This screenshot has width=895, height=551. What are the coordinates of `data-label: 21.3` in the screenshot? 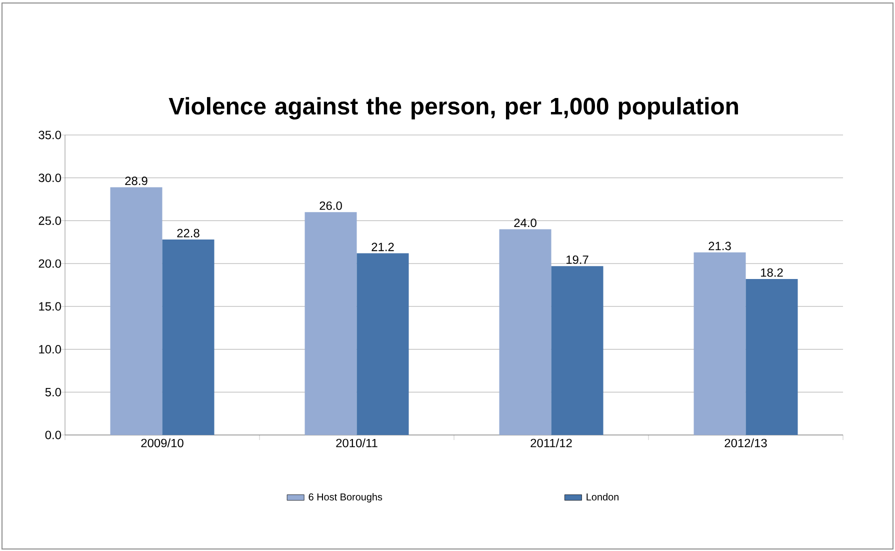 It's located at (719, 246).